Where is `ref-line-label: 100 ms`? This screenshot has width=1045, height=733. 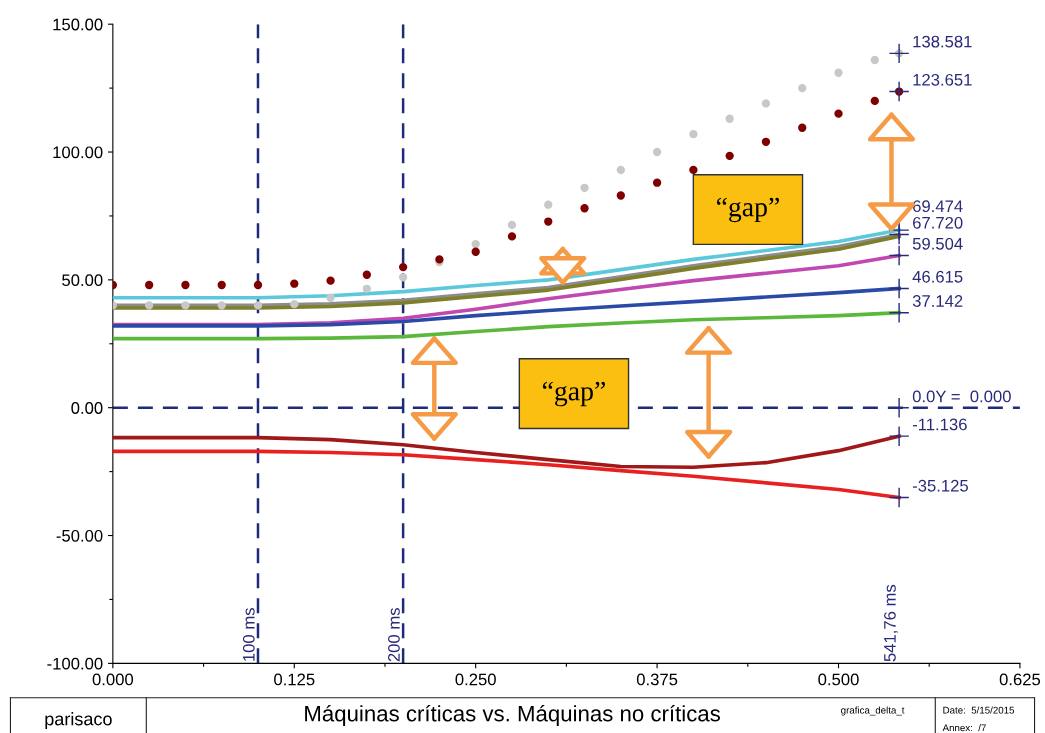 ref-line-label: 100 ms is located at coordinates (248, 634).